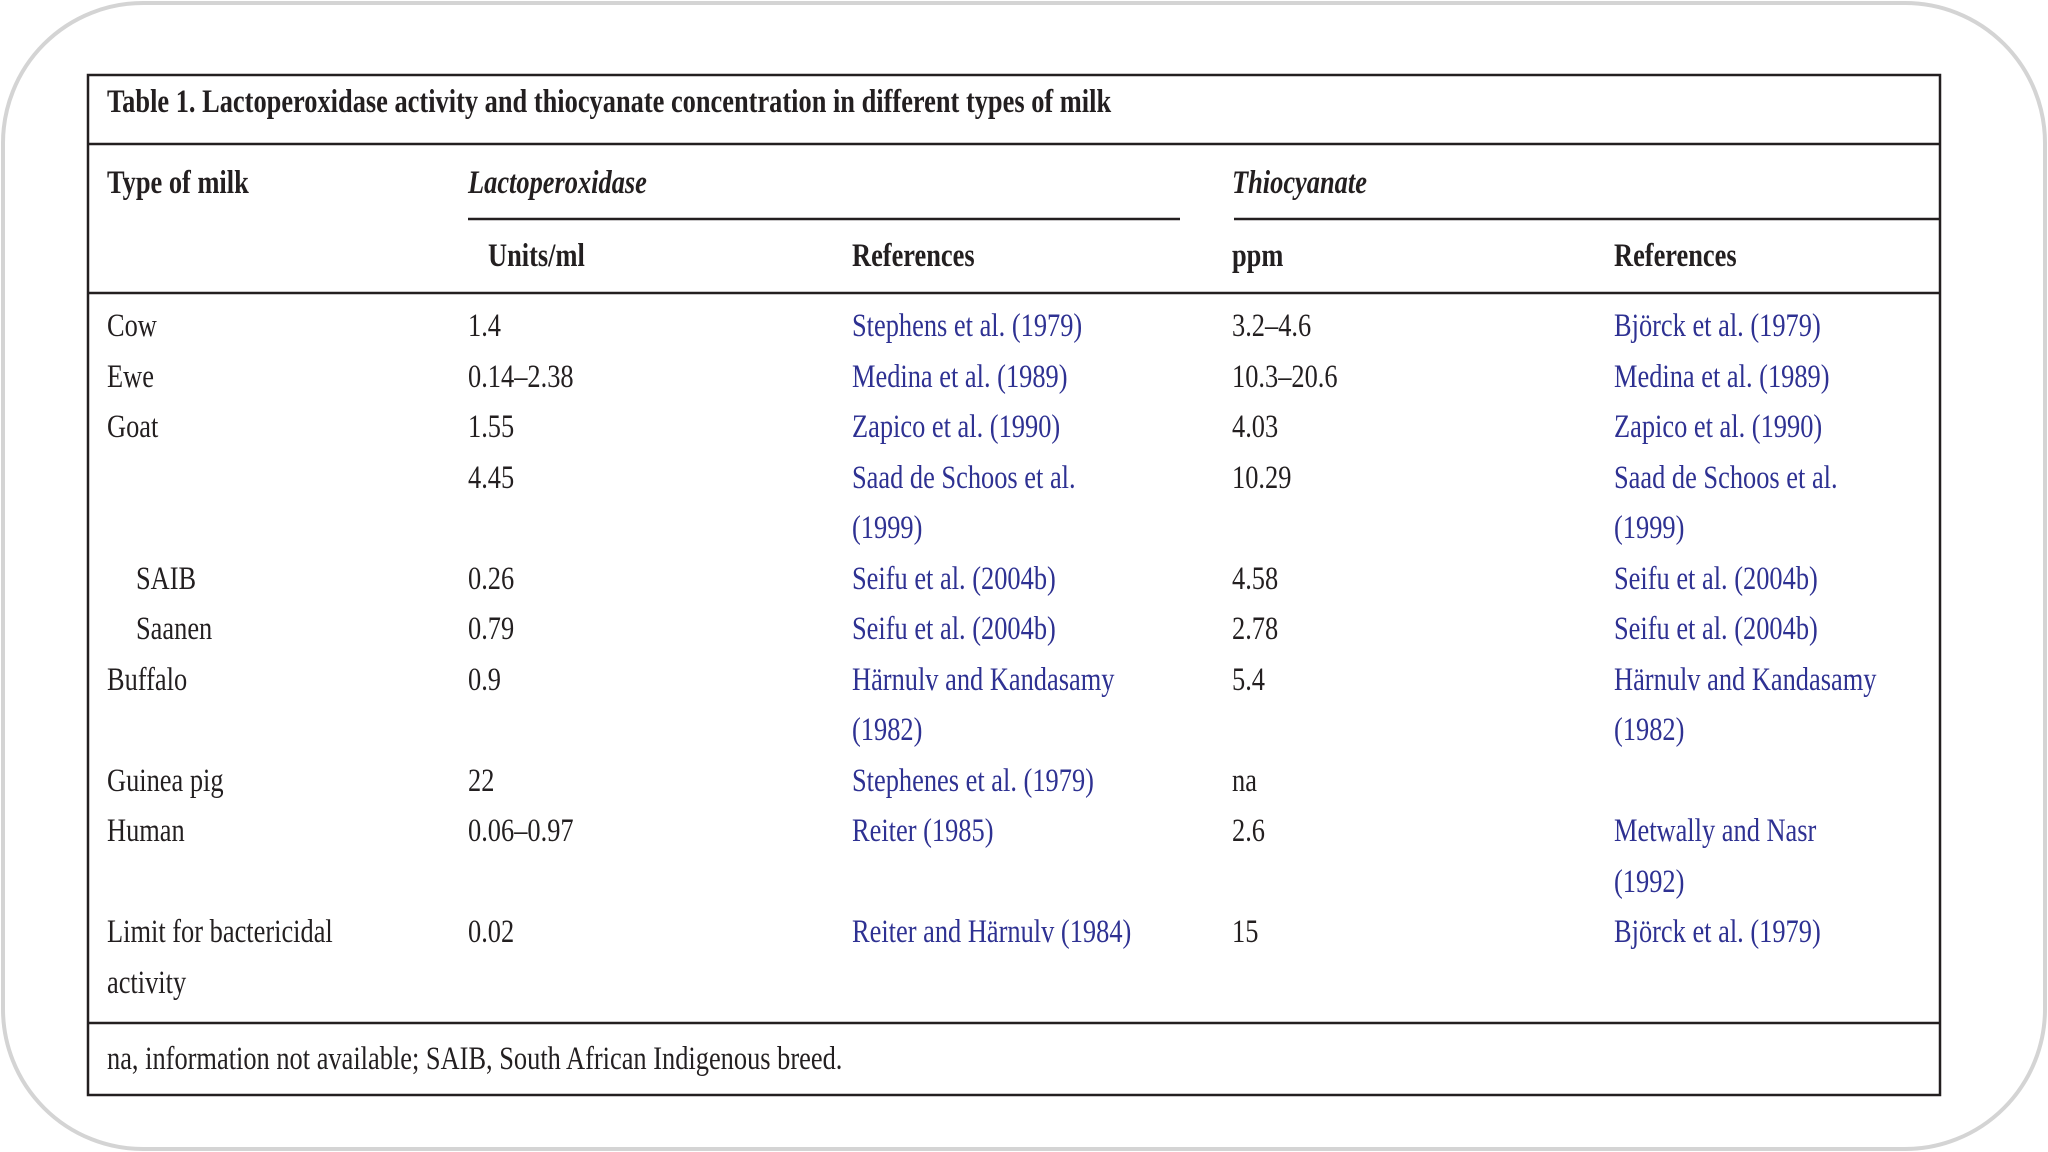 The height and width of the screenshot is (1152, 2048). I want to click on lp-units: 1.4, so click(484, 326).